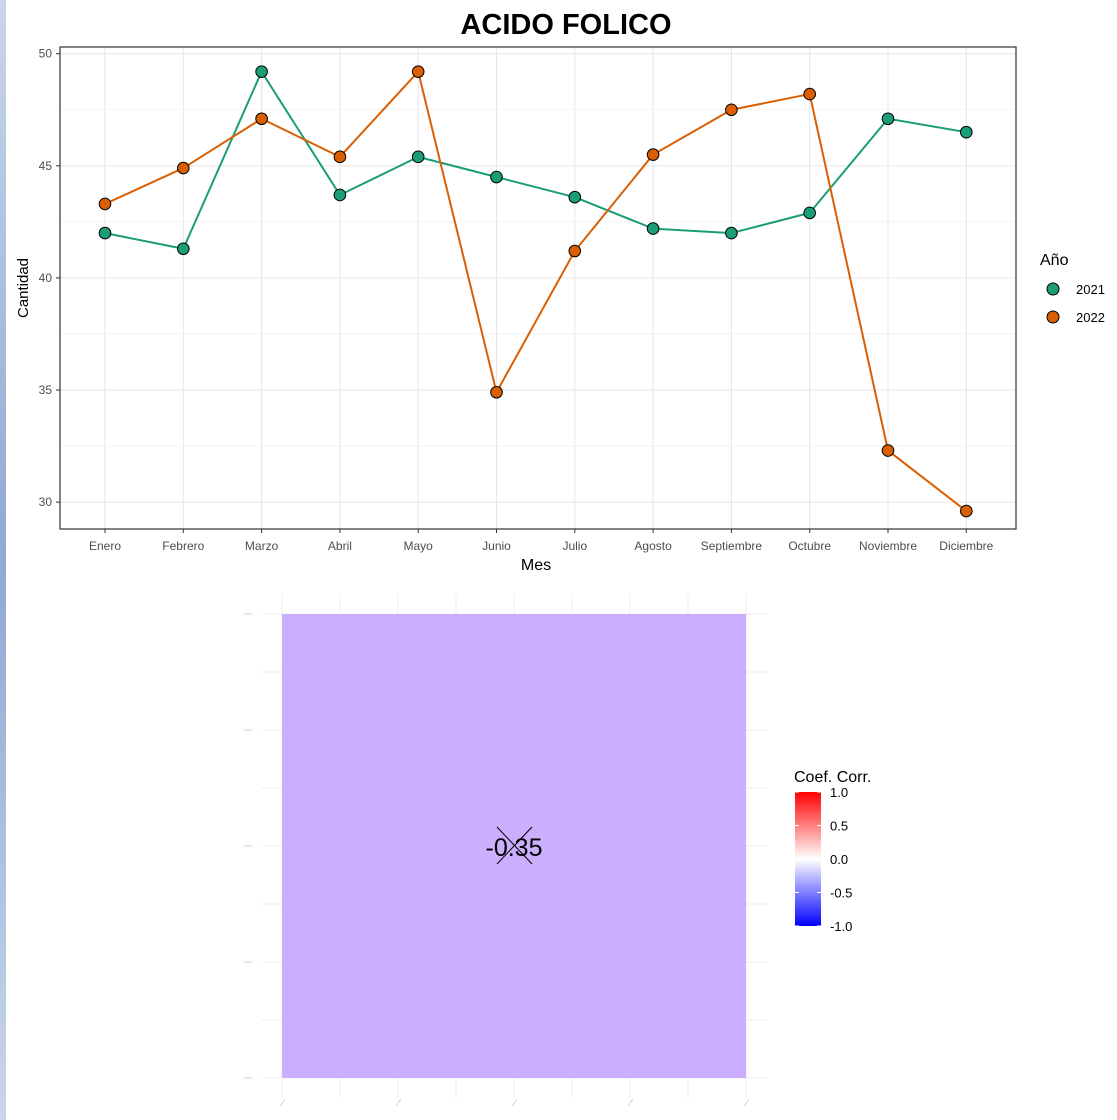 The image size is (1117, 1120). Describe the element at coordinates (823, 859) in the screenshot. I see `colorbar-ticks: 1.0 0.5 0.0 -0.5 -1.0` at that location.